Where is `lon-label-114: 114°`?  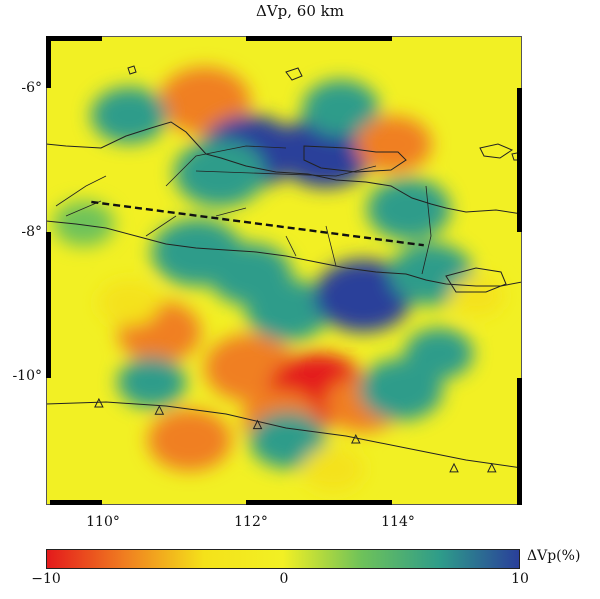
lon-label-114: 114° is located at coordinates (398, 522).